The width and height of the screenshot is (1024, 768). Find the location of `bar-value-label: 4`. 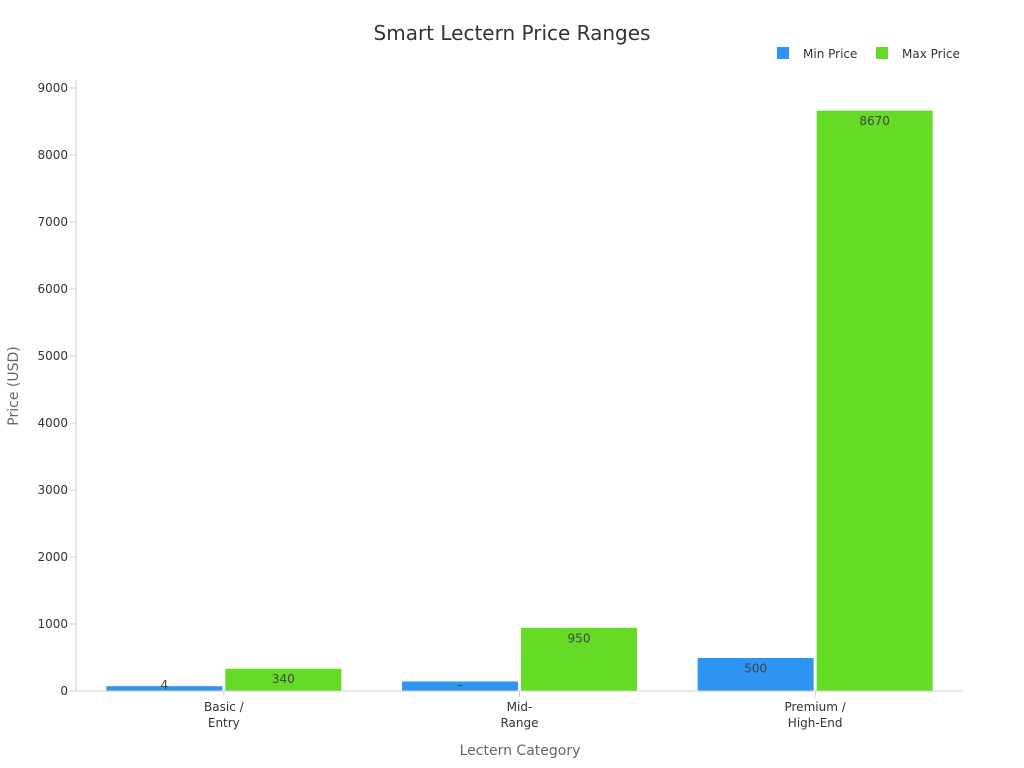

bar-value-label: 4 is located at coordinates (165, 685).